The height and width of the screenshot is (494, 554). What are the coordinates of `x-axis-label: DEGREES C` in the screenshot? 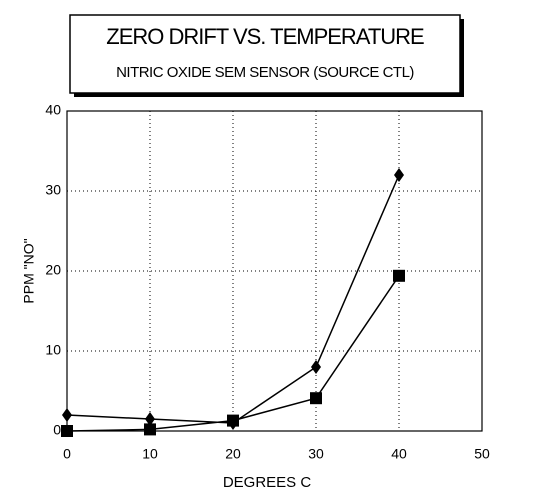 It's located at (267, 482).